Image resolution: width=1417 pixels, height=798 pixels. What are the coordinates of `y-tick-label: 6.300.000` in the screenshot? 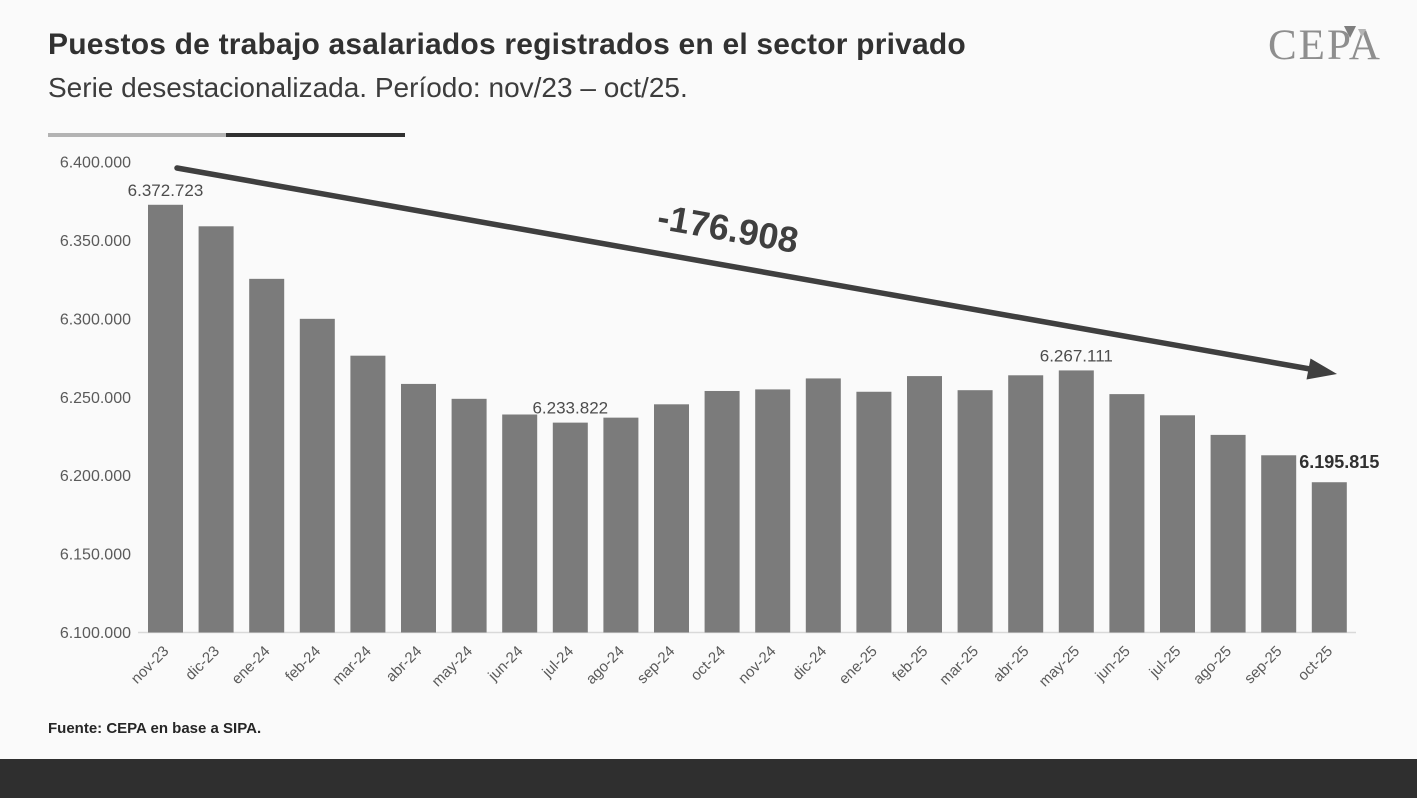 It's located at (95, 319).